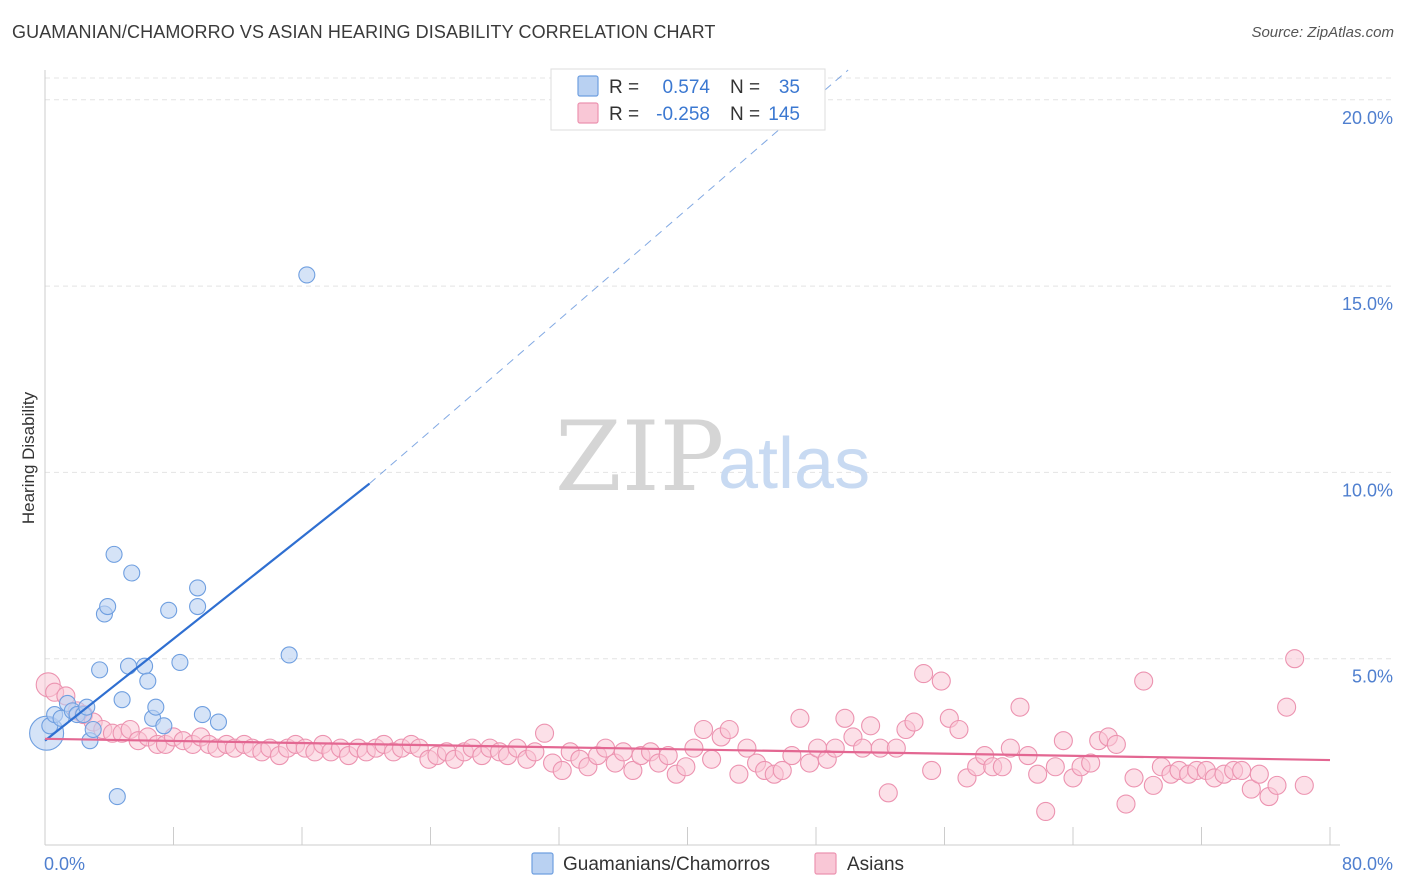 This screenshot has height=892, width=1406. Describe the element at coordinates (794, 464) in the screenshot. I see `watermark-atlas: atlas` at that location.